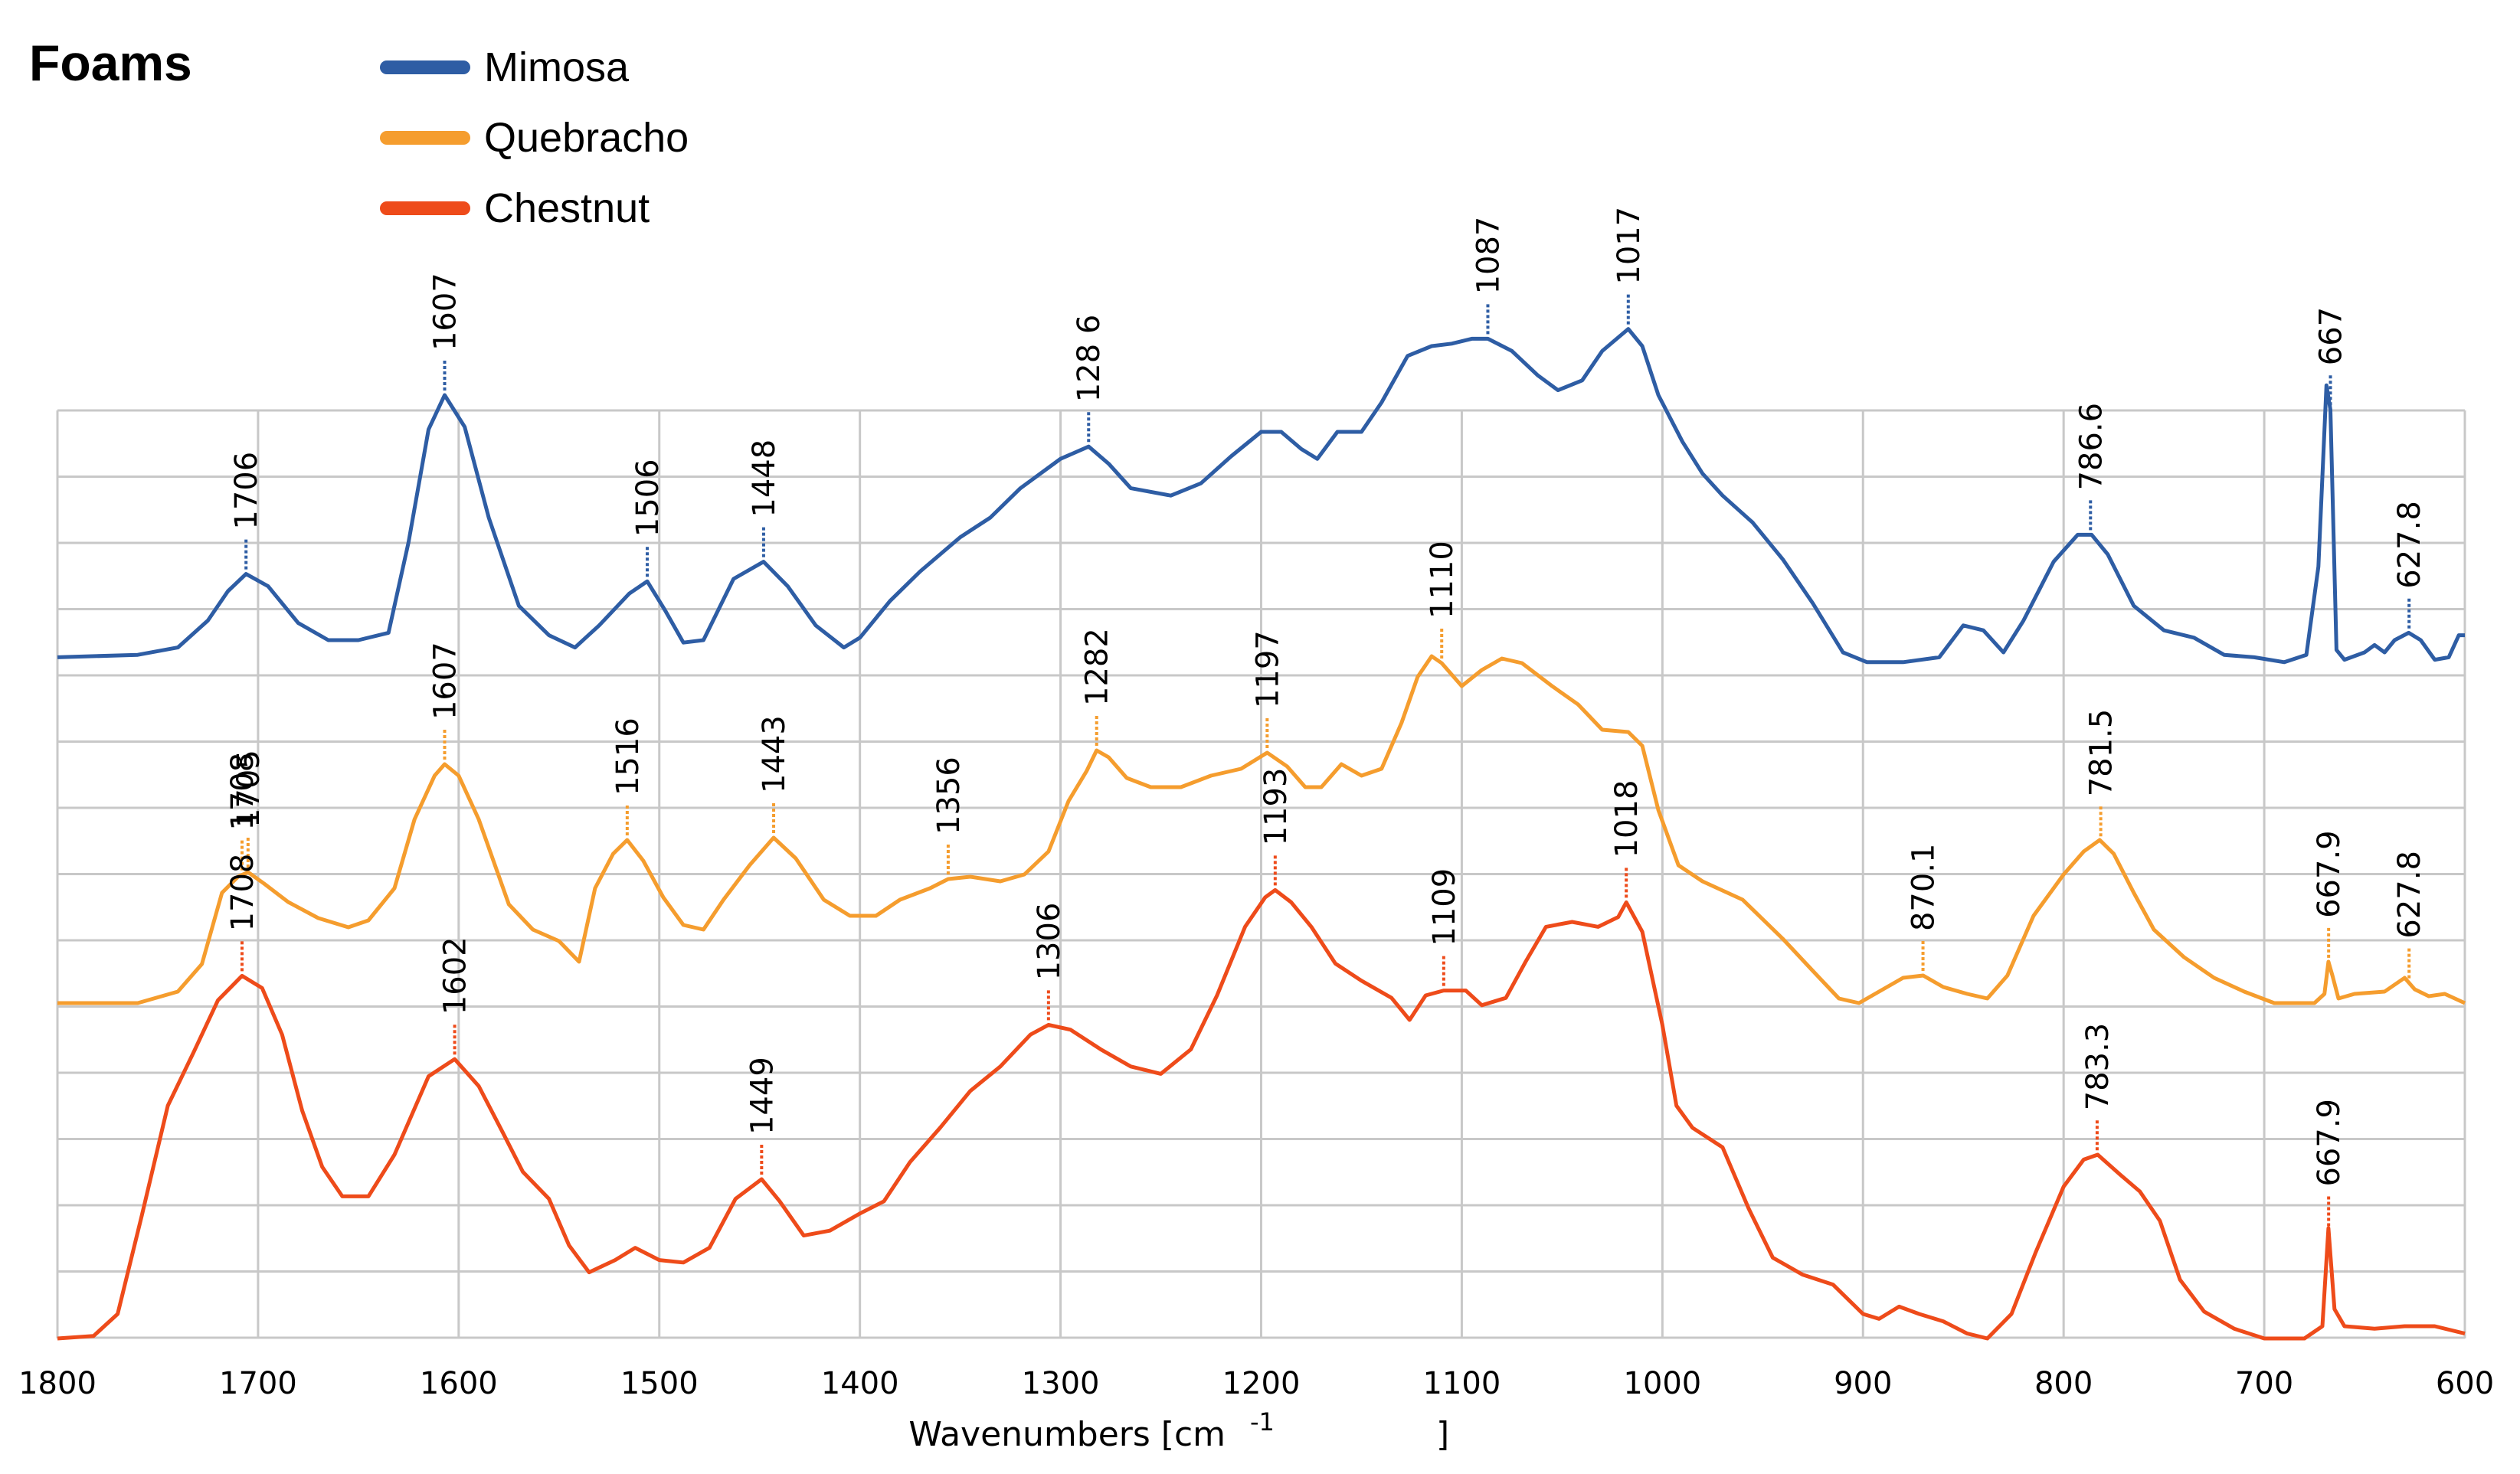 The width and height of the screenshot is (2520, 1474). What do you see at coordinates (774, 754) in the screenshot?
I see `peak-label: 1443` at bounding box center [774, 754].